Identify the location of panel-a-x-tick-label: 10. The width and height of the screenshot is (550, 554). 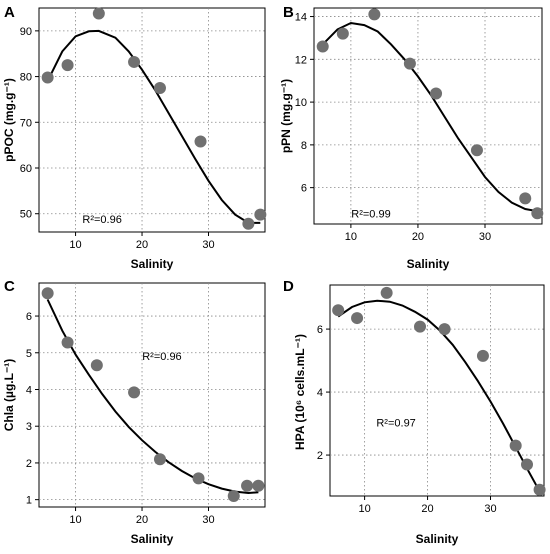
(75, 245).